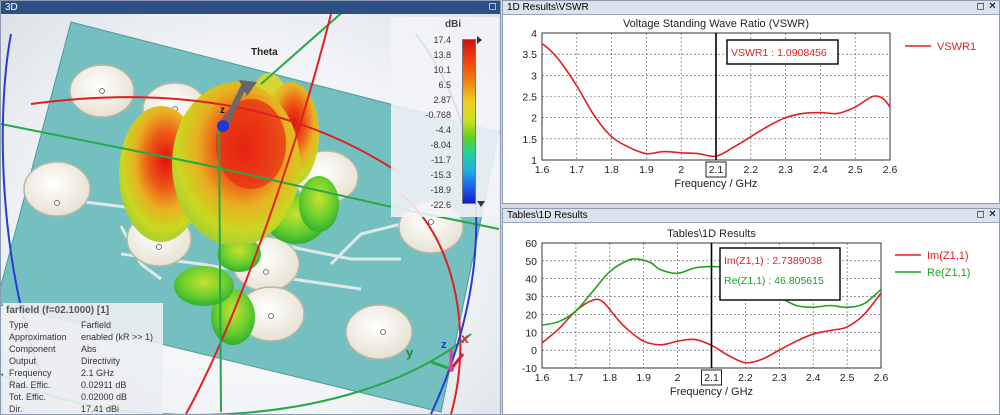 This screenshot has height=415, width=1000. I want to click on info-row: Approximation enabled (kR >> 1), so click(85, 337).